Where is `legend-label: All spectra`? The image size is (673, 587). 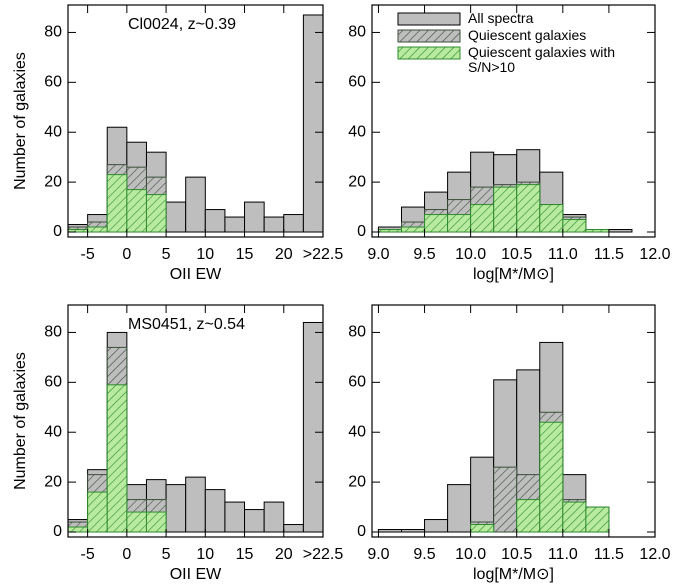
legend-label: All spectra is located at coordinates (501, 18).